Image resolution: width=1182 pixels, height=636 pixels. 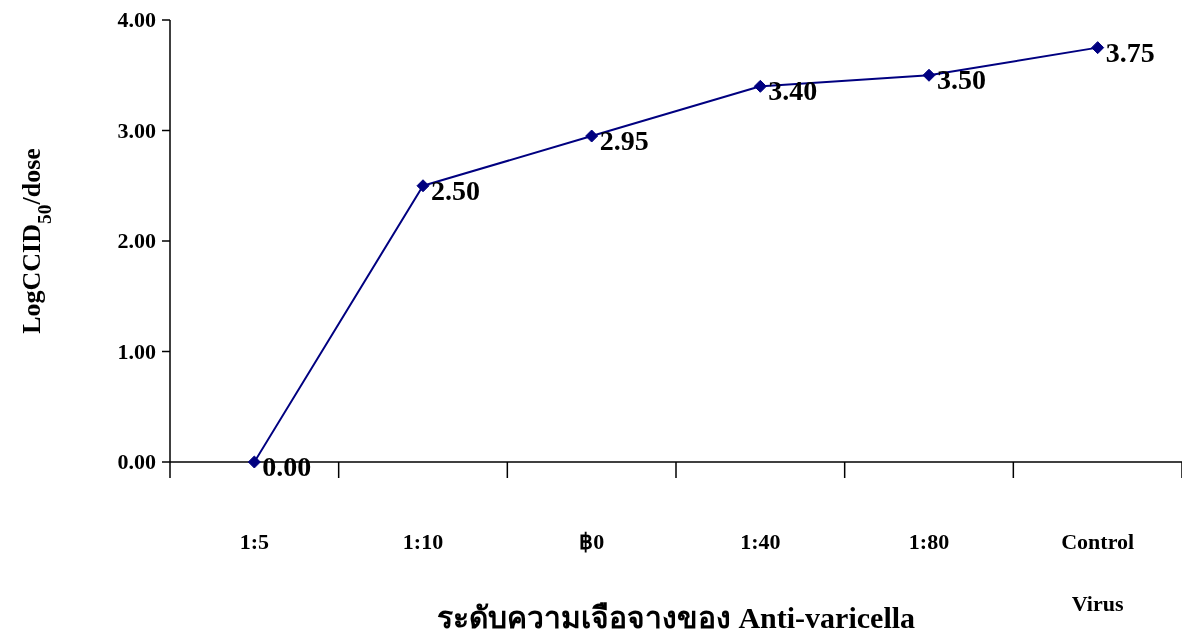 I want to click on x-tick-label: 1:5, so click(x=254, y=541).